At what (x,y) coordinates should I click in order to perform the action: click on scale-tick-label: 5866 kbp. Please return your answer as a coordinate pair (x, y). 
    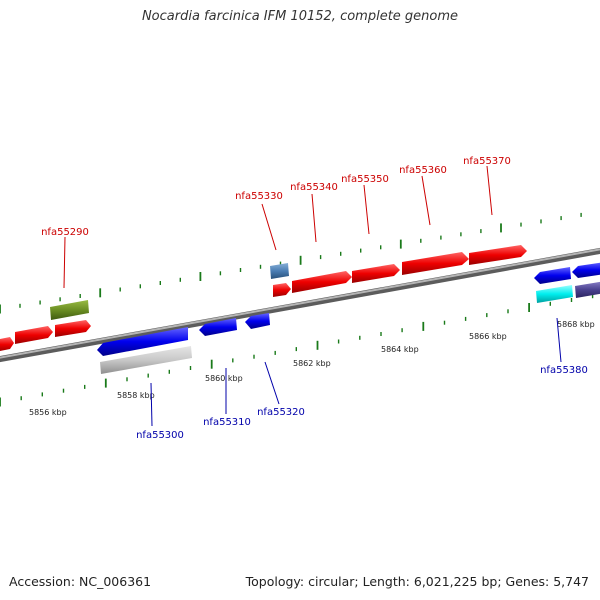
    Looking at the image, I should click on (488, 336).